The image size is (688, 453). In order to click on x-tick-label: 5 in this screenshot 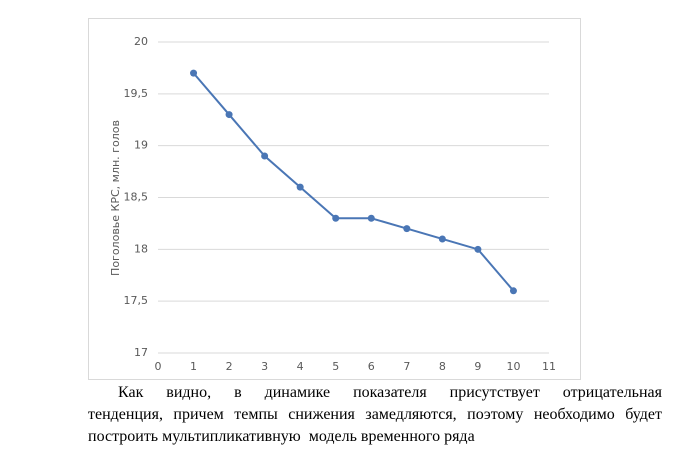, I will do `click(335, 366)`.